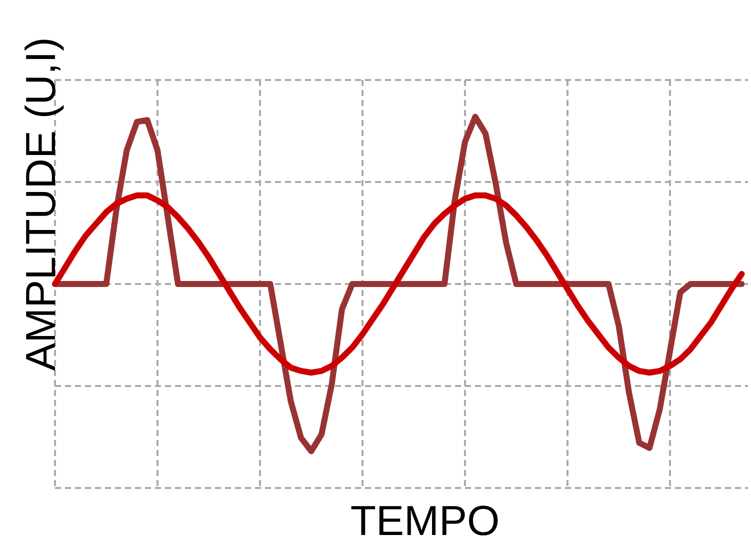  I want to click on y-axis-title: AMPLITUDE (U,I), so click(40, 204).